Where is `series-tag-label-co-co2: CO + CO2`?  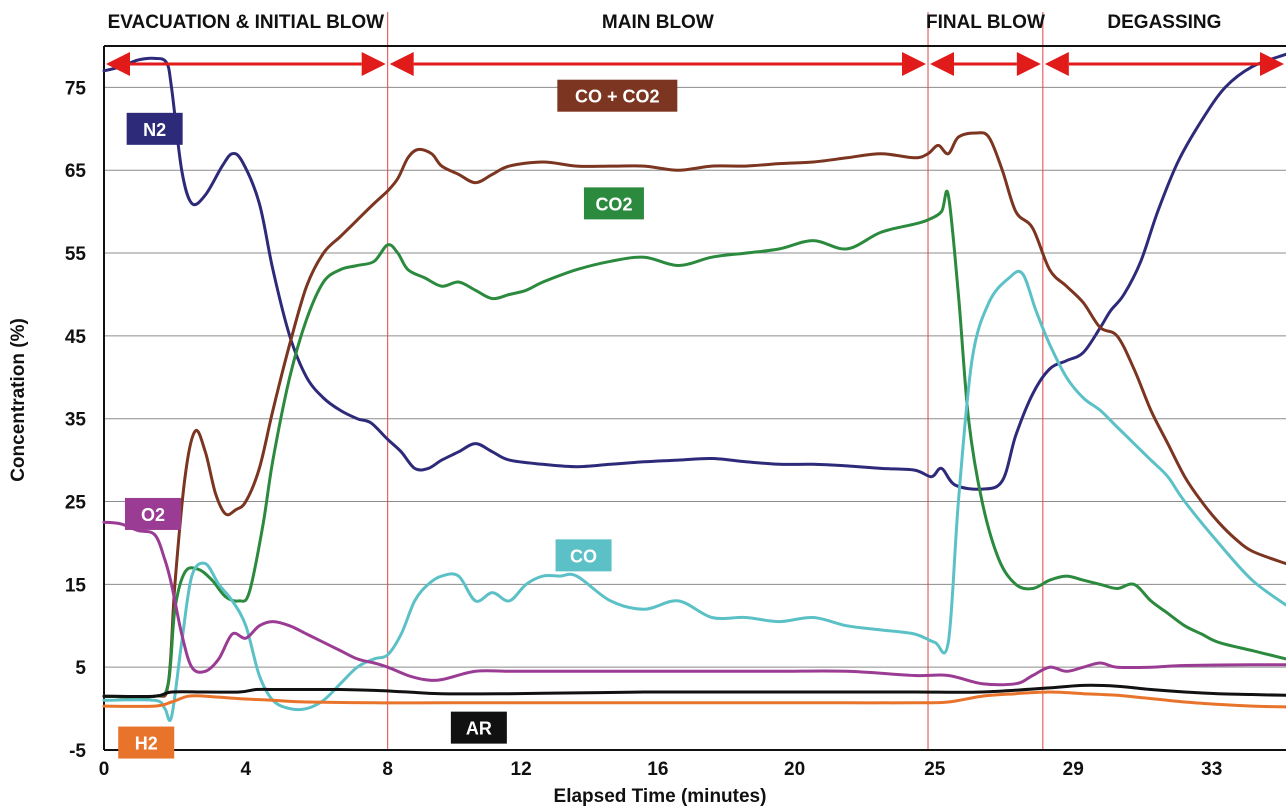 series-tag-label-co-co2: CO + CO2 is located at coordinates (617, 97).